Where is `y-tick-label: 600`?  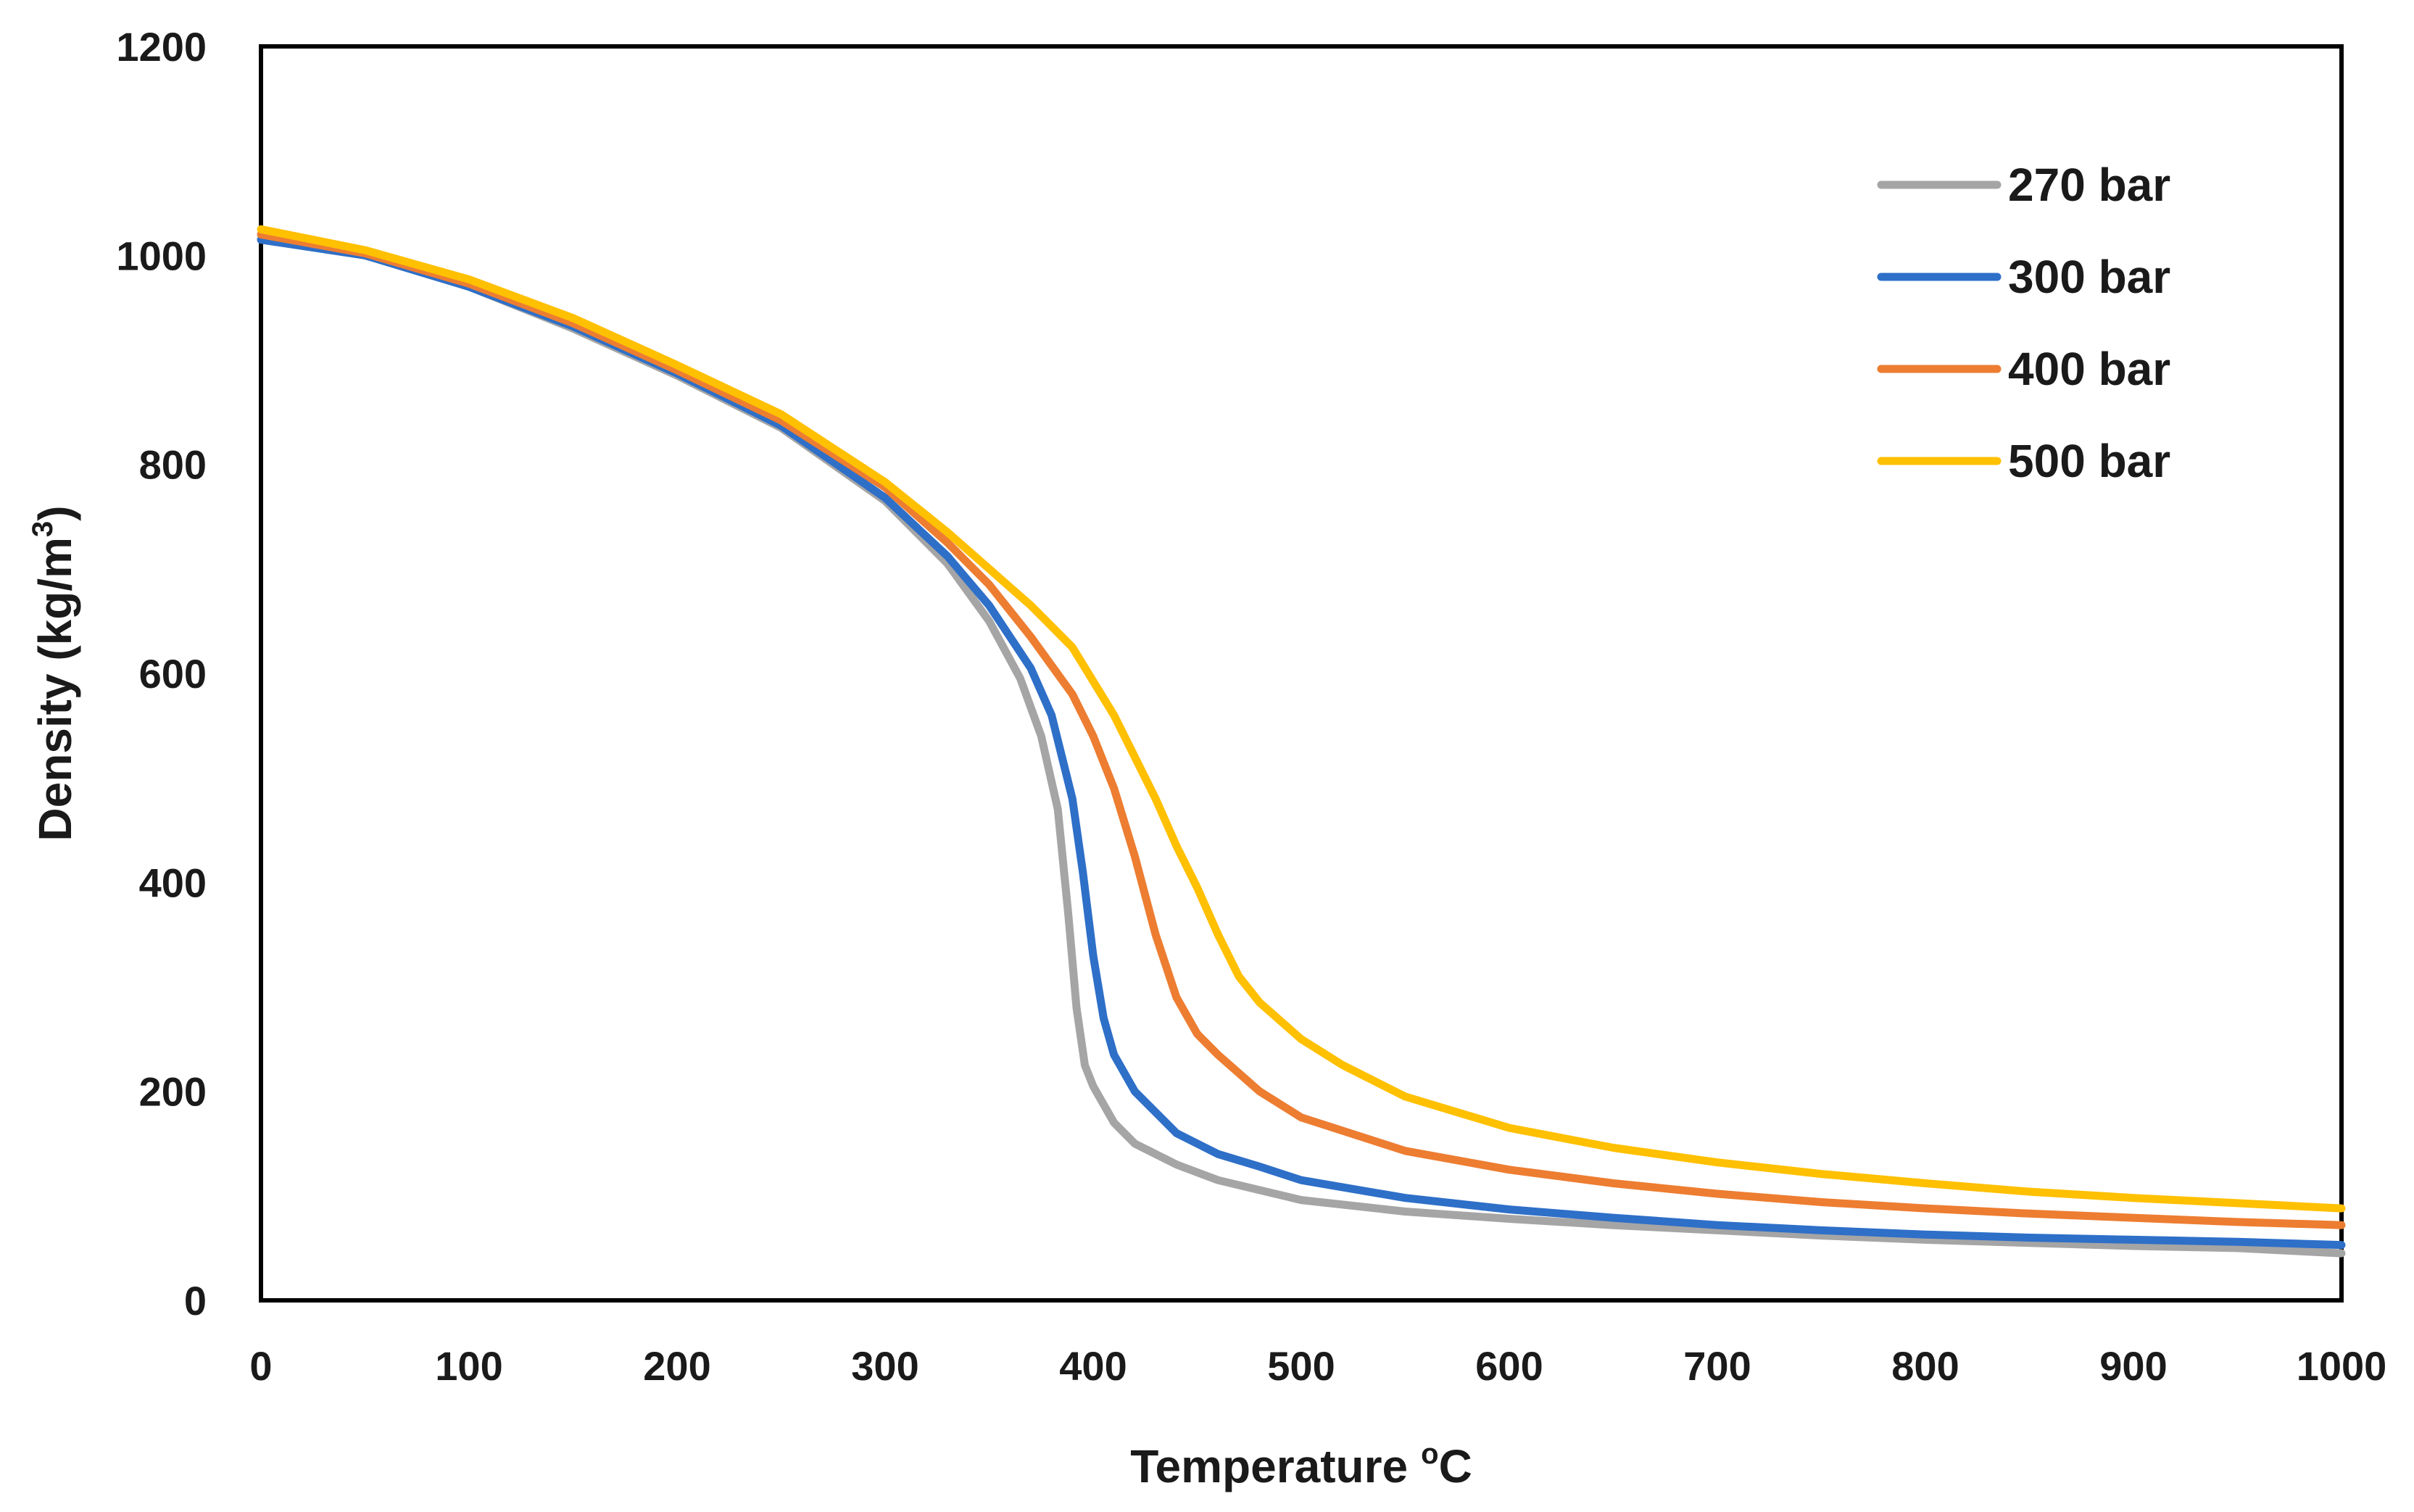 y-tick-label: 600 is located at coordinates (173, 674).